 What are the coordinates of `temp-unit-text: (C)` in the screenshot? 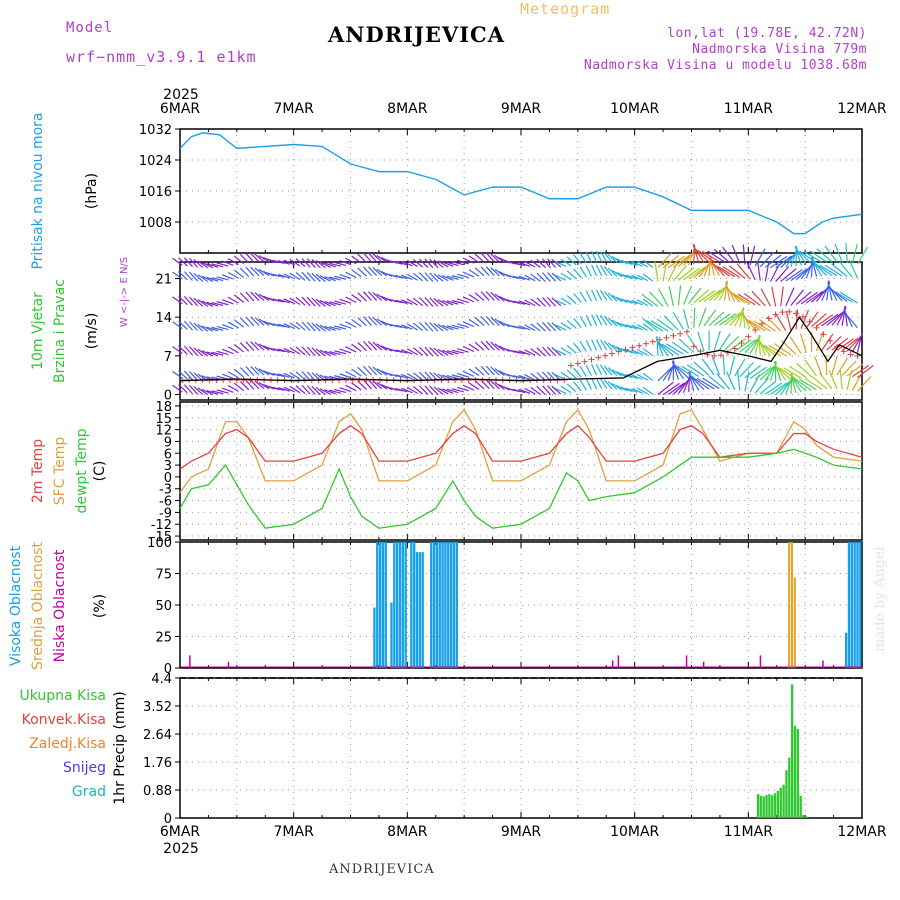 It's located at (100, 471).